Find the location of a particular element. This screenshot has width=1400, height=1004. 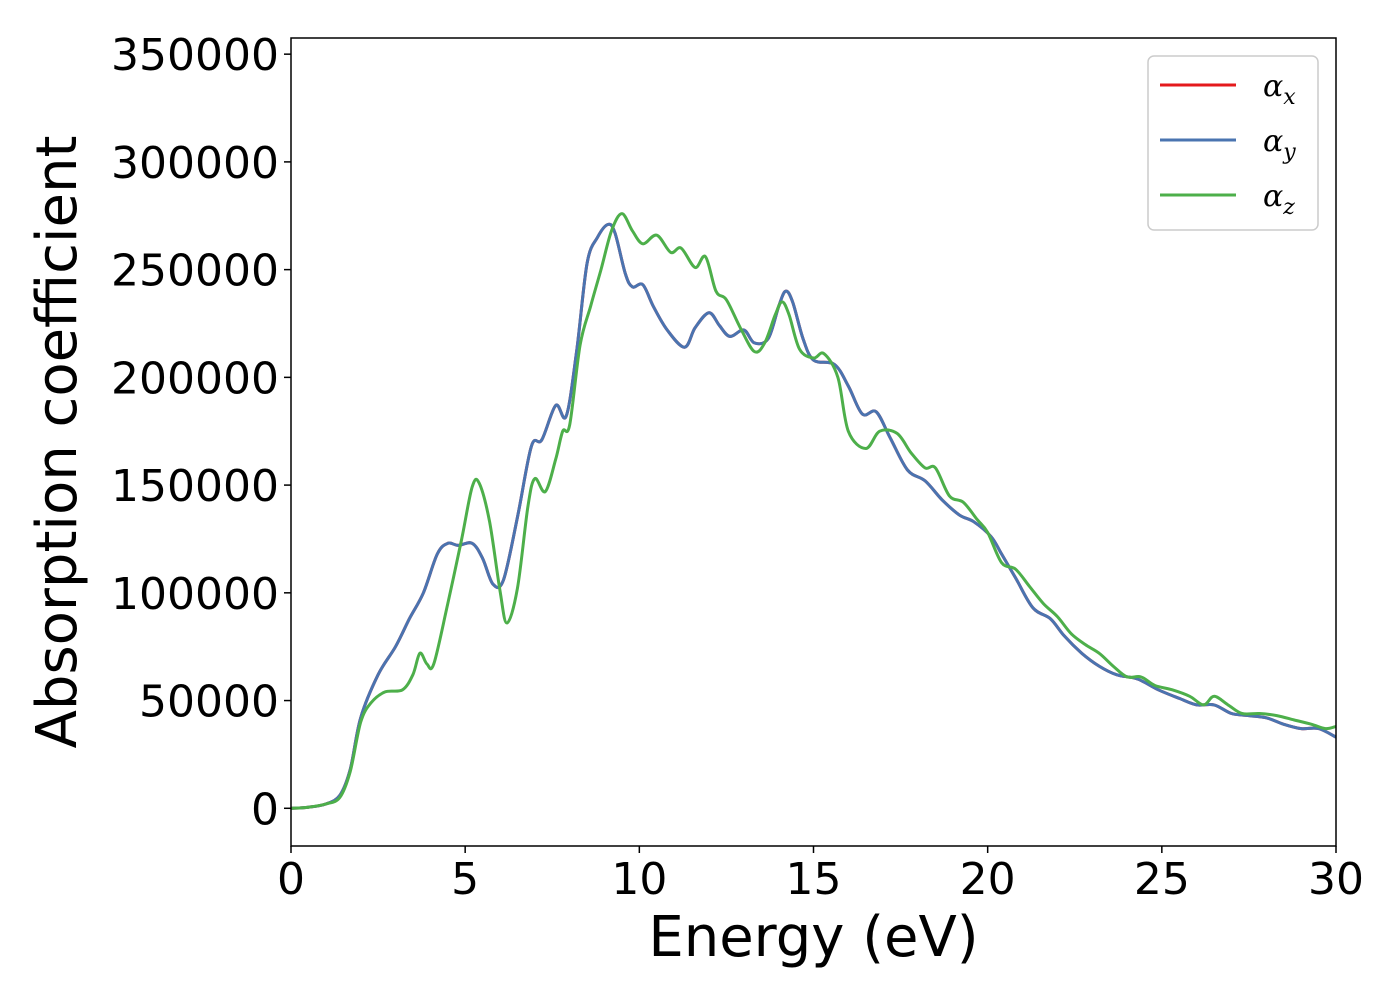

x-axis-label: Energy (eV) is located at coordinates (813, 937).